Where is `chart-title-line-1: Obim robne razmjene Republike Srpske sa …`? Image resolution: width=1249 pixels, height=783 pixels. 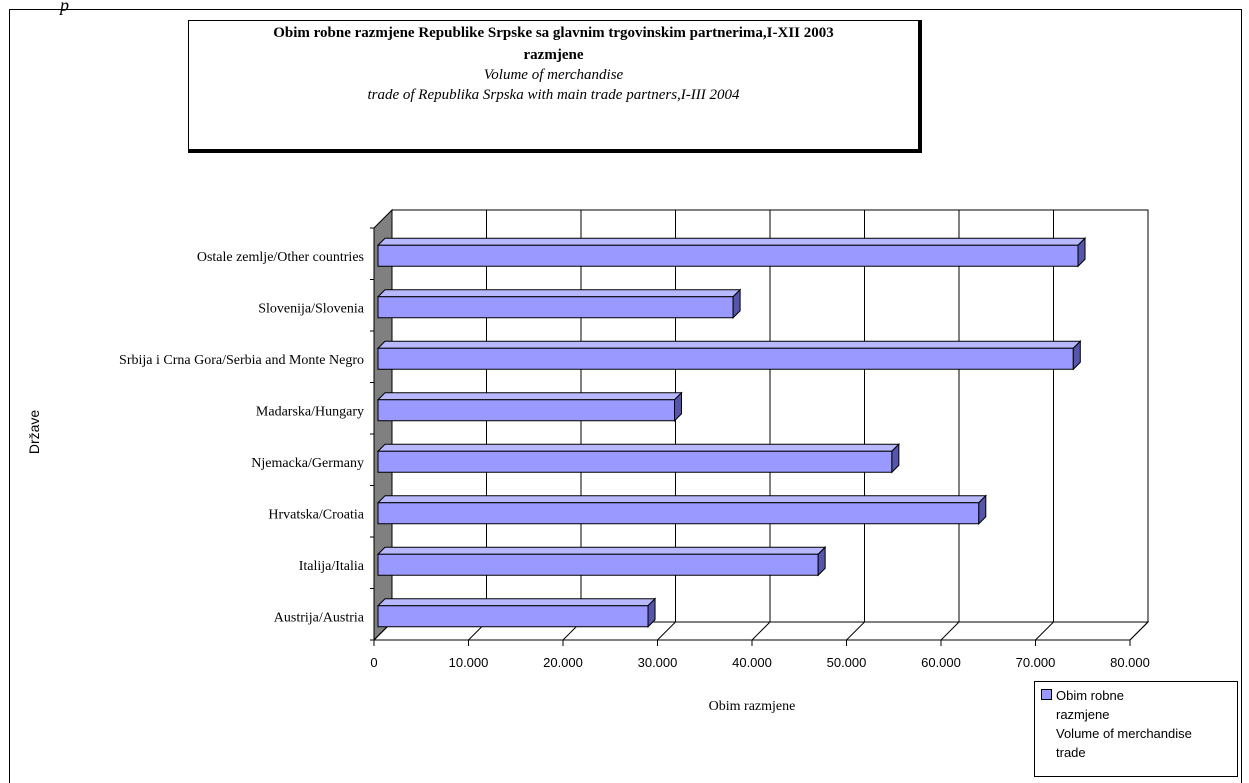 chart-title-line-1: Obim robne razmjene Republike Srpske sa … is located at coordinates (553, 33).